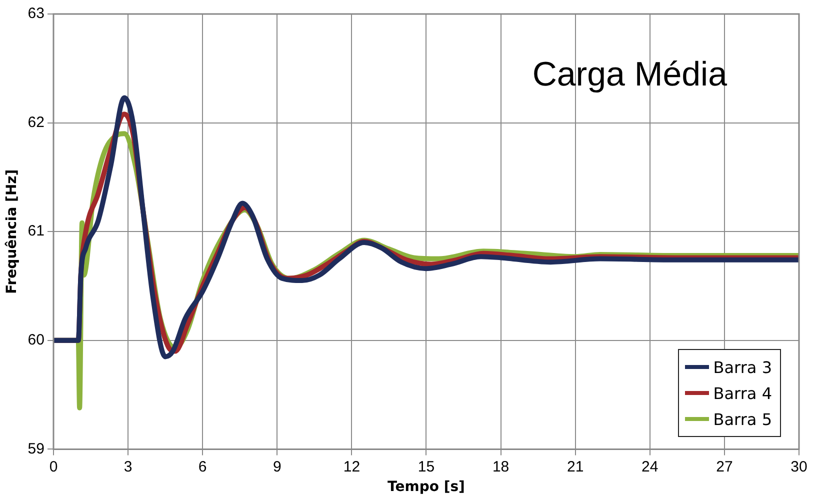  Describe the element at coordinates (426, 467) in the screenshot. I see `x-tick-label: 15` at that location.